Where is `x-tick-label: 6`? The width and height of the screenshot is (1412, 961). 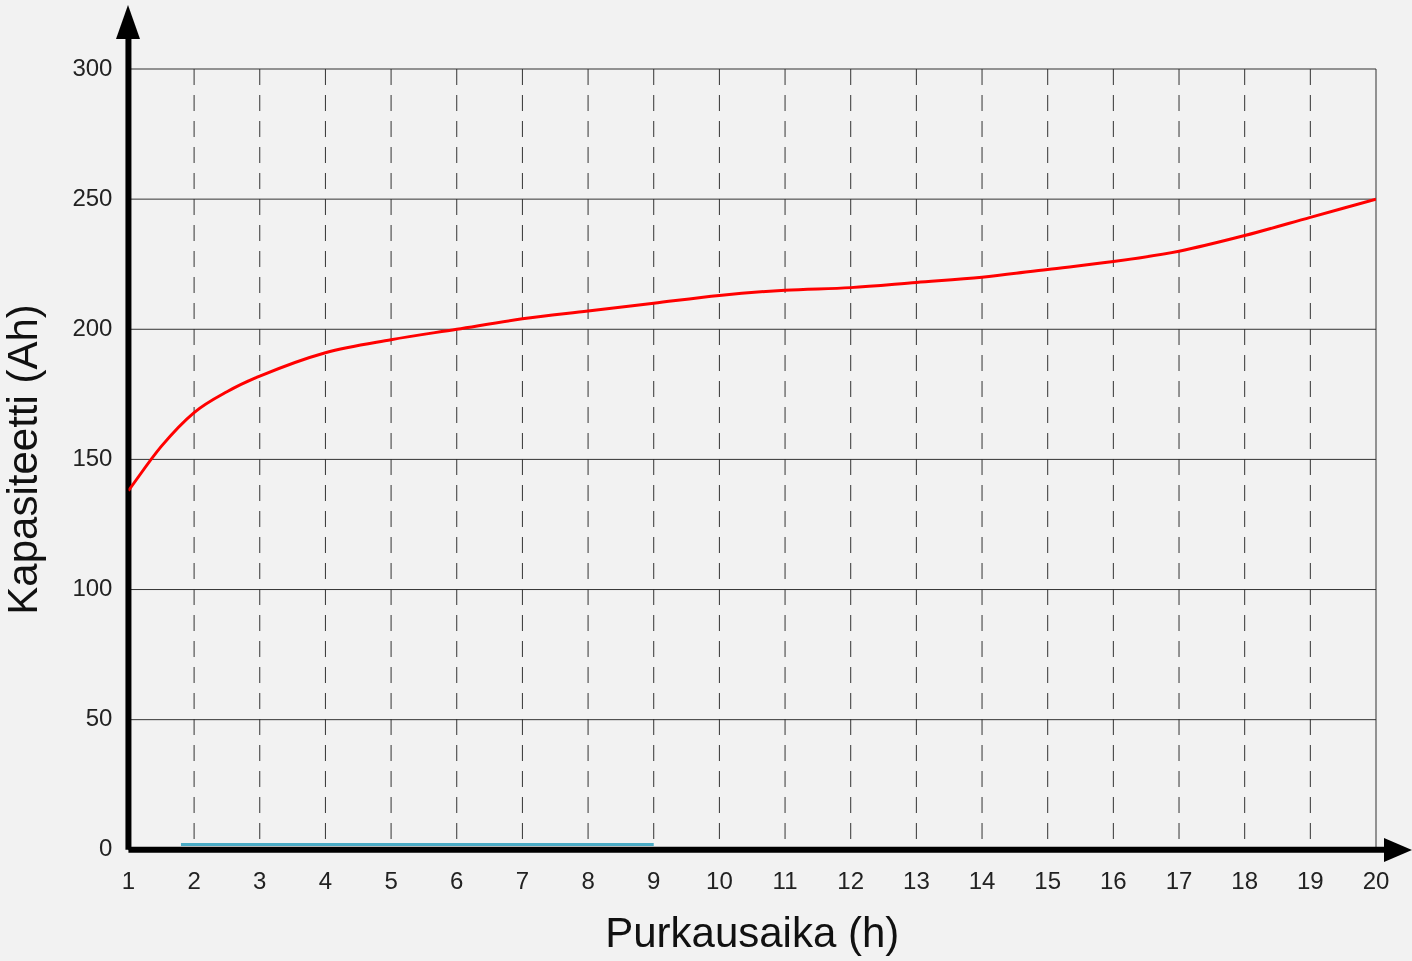
x-tick-label: 6 is located at coordinates (457, 880).